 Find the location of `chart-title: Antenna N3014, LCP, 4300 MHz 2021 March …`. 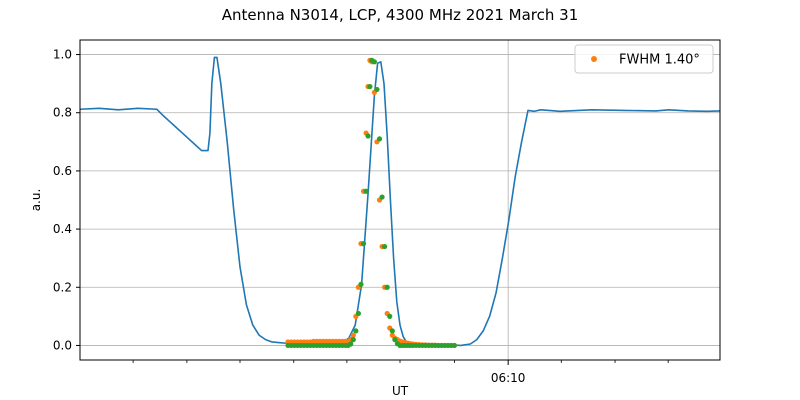

chart-title: Antenna N3014, LCP, 4300 MHz 2021 March … is located at coordinates (400, 15).